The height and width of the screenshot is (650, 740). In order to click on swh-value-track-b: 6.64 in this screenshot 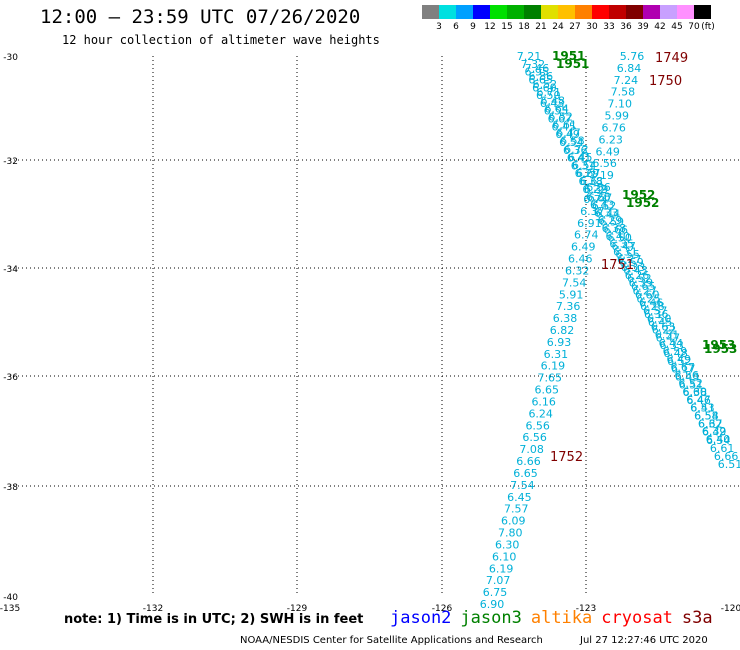, I will do `click(556, 108)`.